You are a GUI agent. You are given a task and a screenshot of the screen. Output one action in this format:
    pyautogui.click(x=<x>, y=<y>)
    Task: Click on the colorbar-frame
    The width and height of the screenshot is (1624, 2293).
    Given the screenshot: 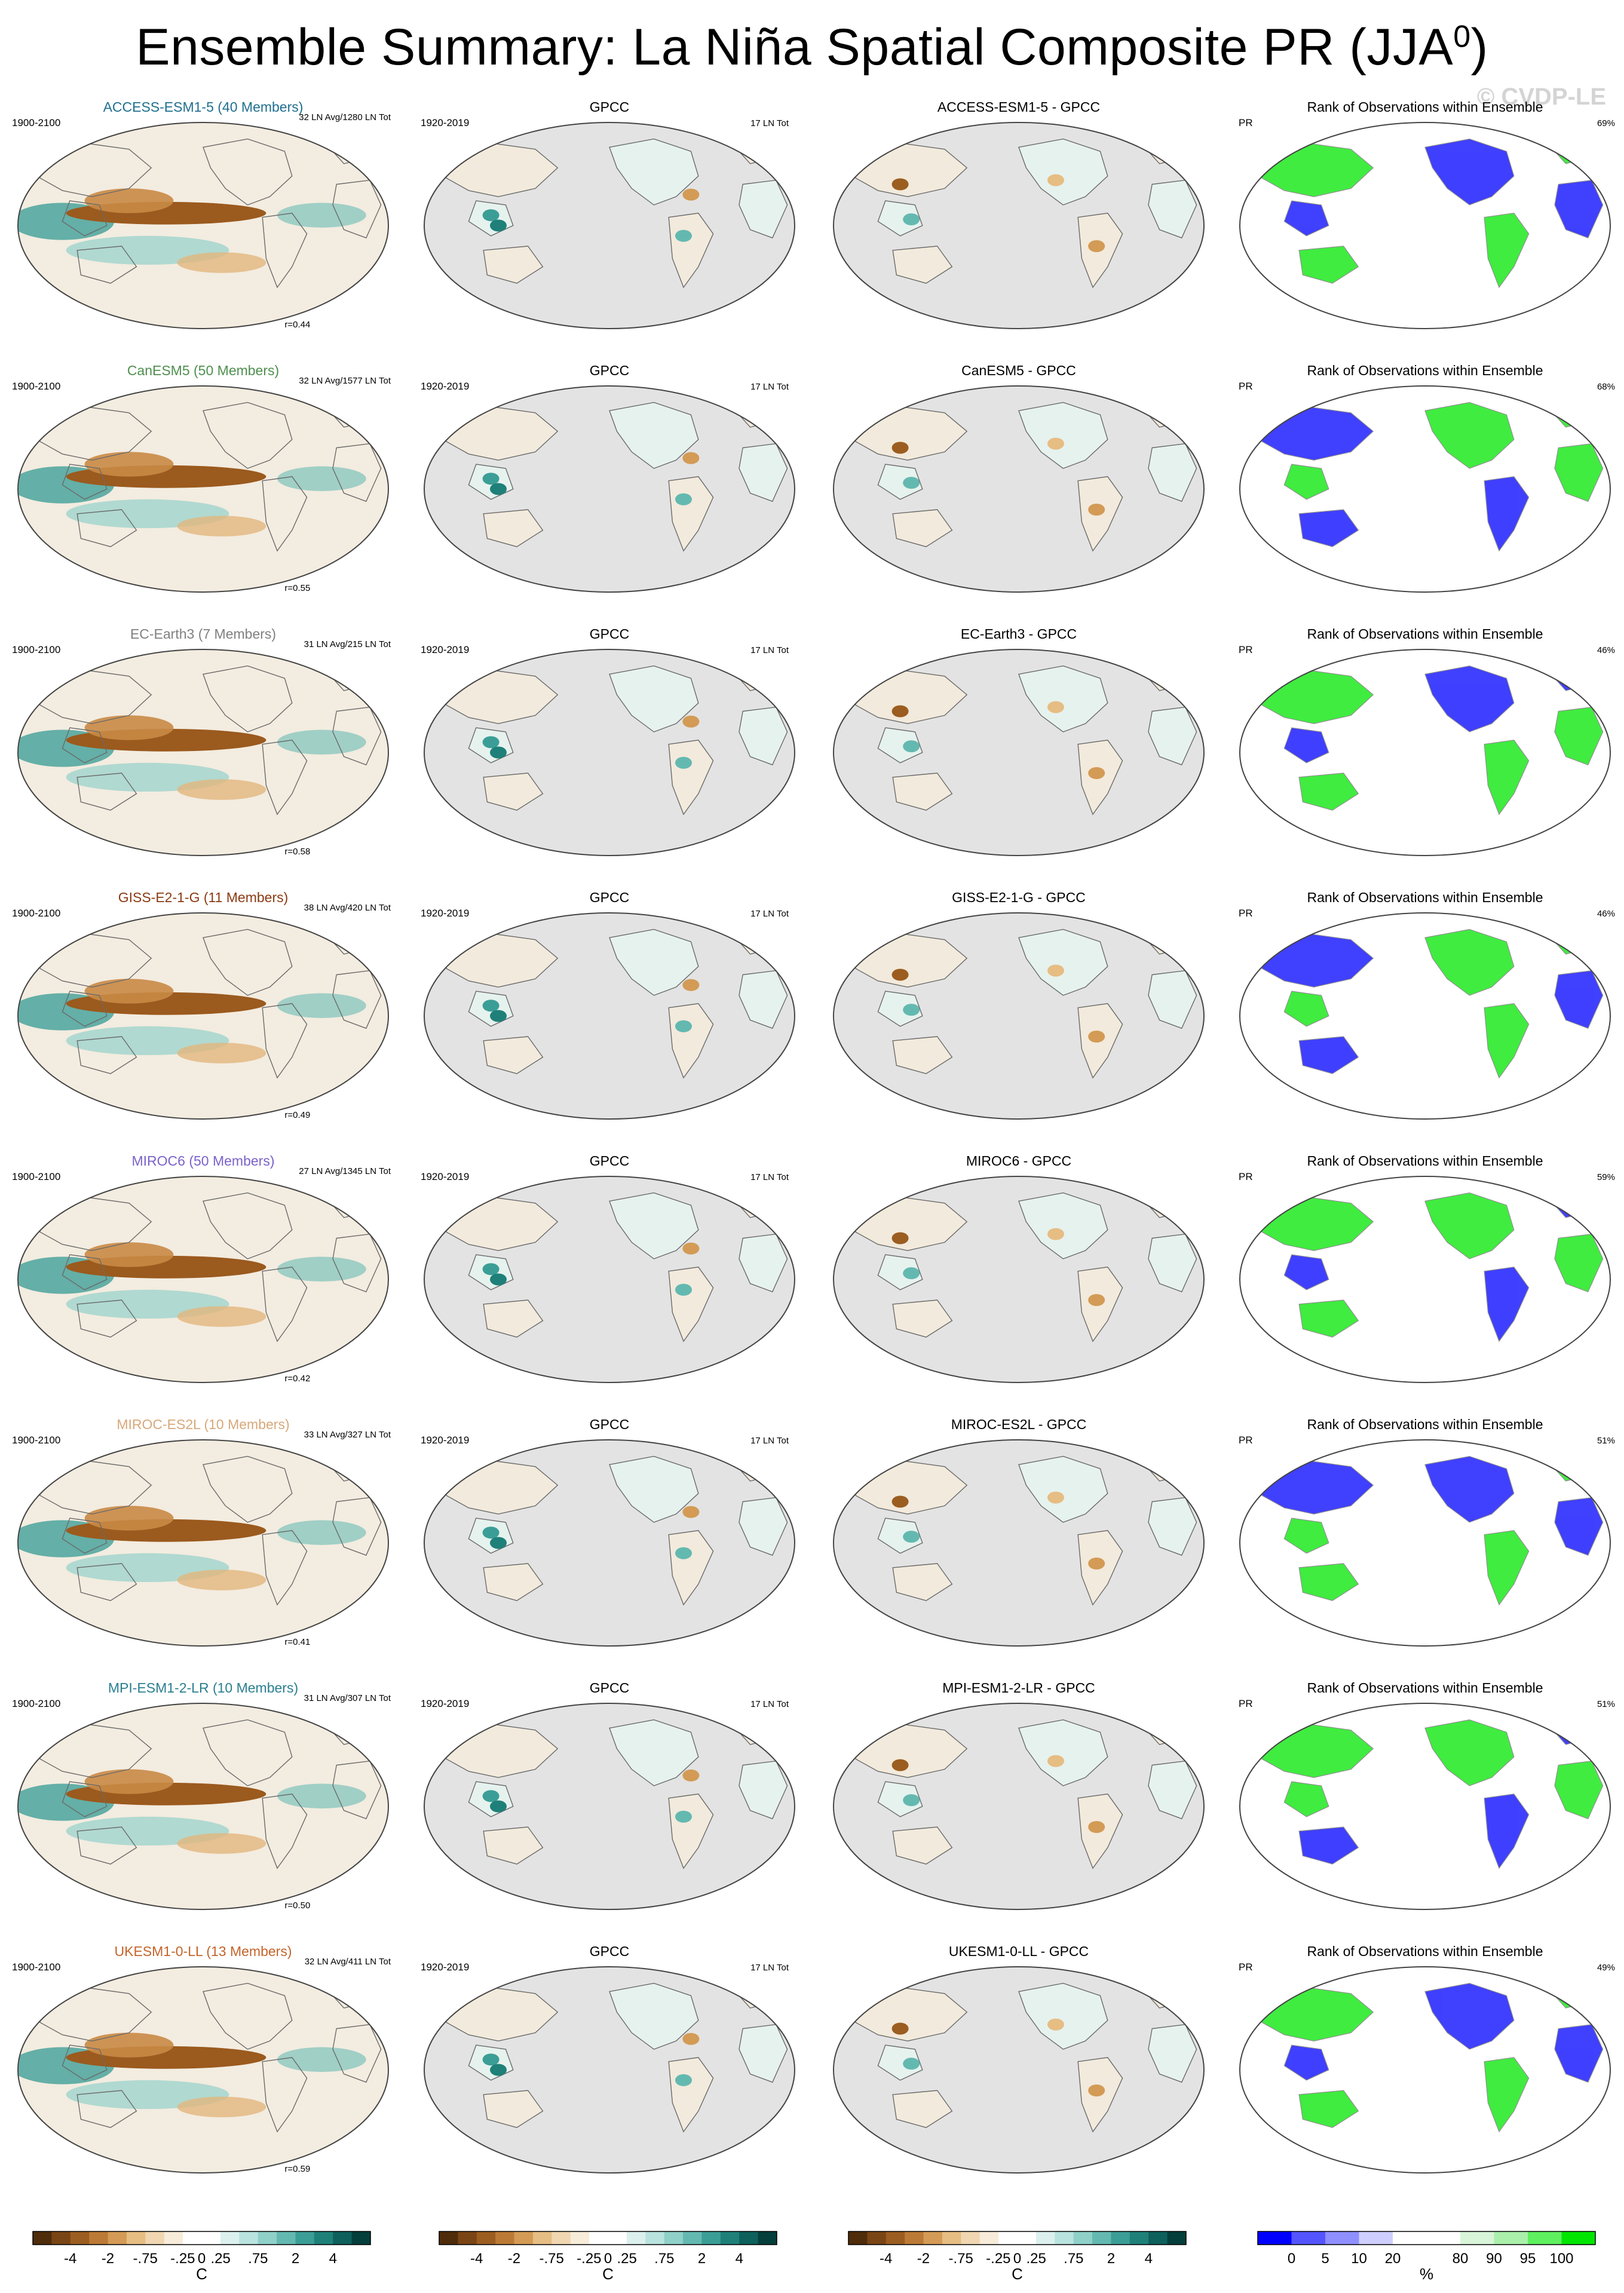 What is the action you would take?
    pyautogui.click(x=608, y=2238)
    